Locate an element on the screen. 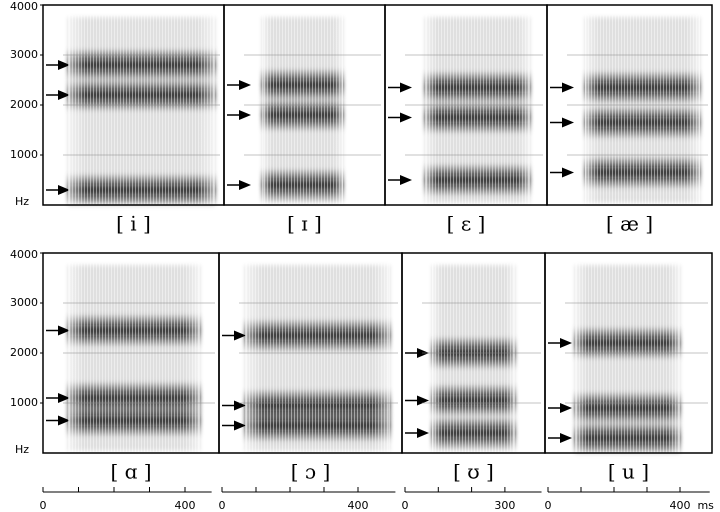  vowel-label: [ ɛ ] is located at coordinates (466, 224).